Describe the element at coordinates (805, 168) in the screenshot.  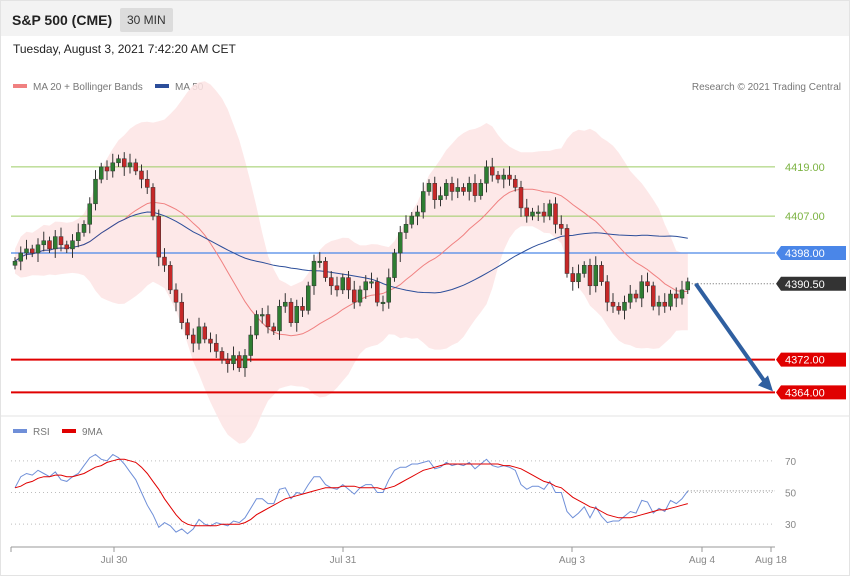
I see `level-label-resistance: 4419.00` at that location.